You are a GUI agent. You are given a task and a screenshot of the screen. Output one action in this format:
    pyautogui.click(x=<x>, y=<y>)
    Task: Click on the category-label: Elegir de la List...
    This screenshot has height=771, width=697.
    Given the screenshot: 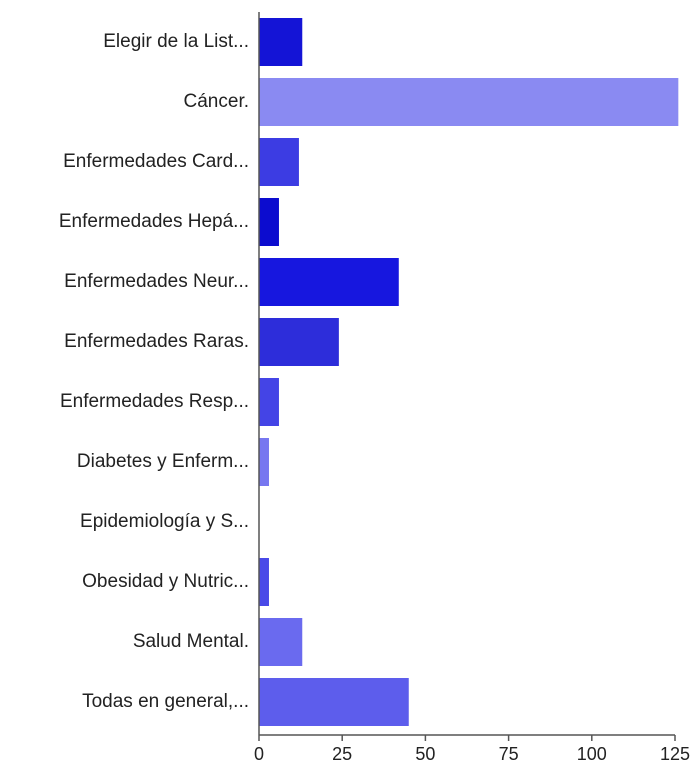 What is the action you would take?
    pyautogui.click(x=176, y=41)
    